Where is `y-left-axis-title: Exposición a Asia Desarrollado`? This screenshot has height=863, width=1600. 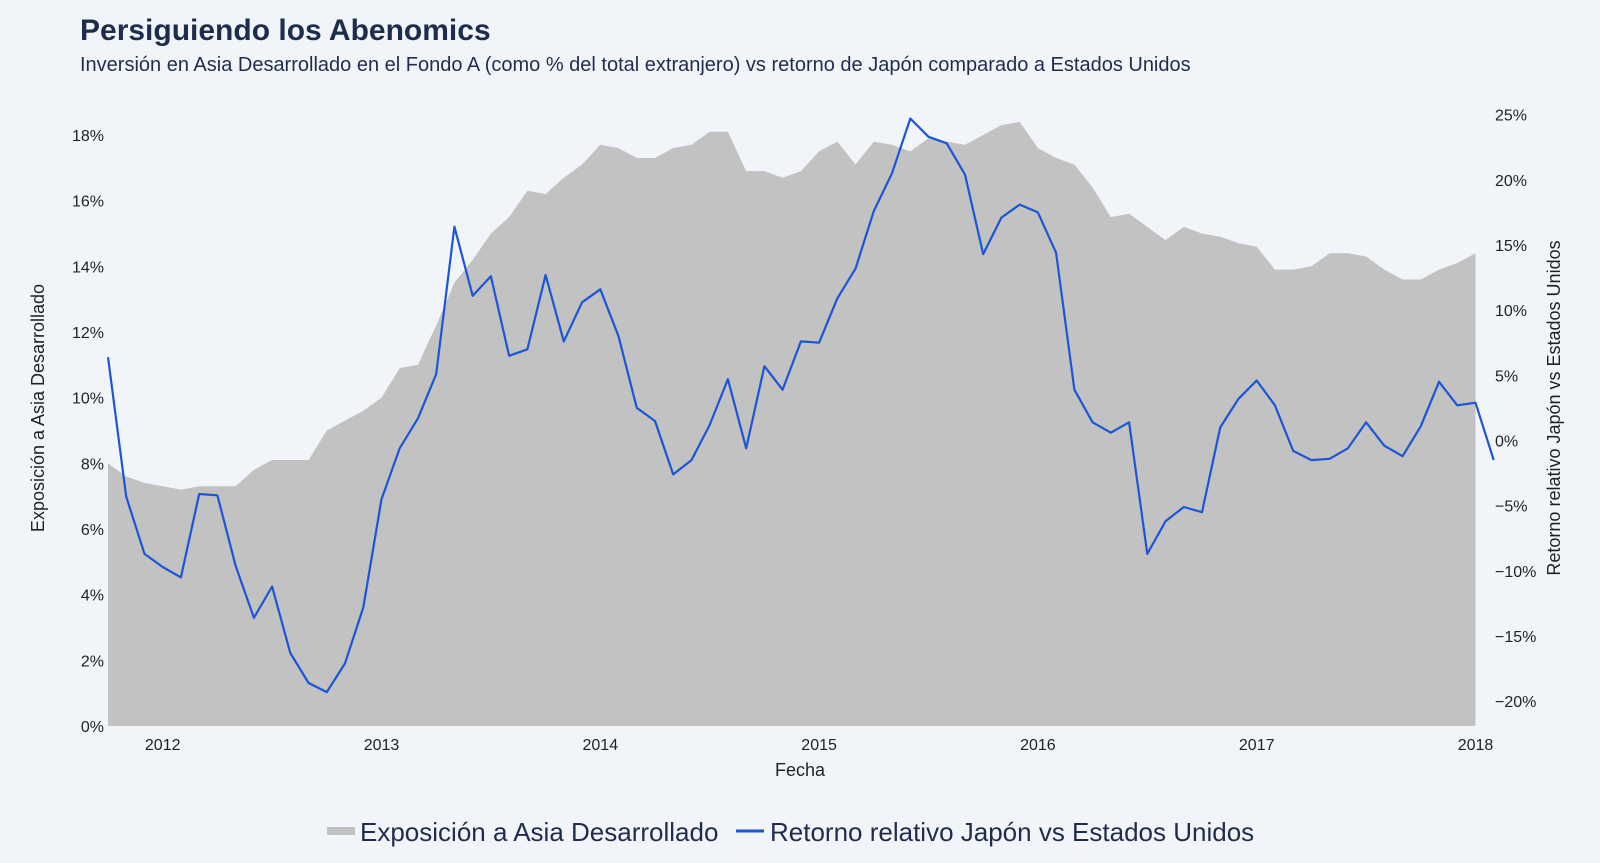
y-left-axis-title: Exposición a Asia Desarrollado is located at coordinates (38, 408).